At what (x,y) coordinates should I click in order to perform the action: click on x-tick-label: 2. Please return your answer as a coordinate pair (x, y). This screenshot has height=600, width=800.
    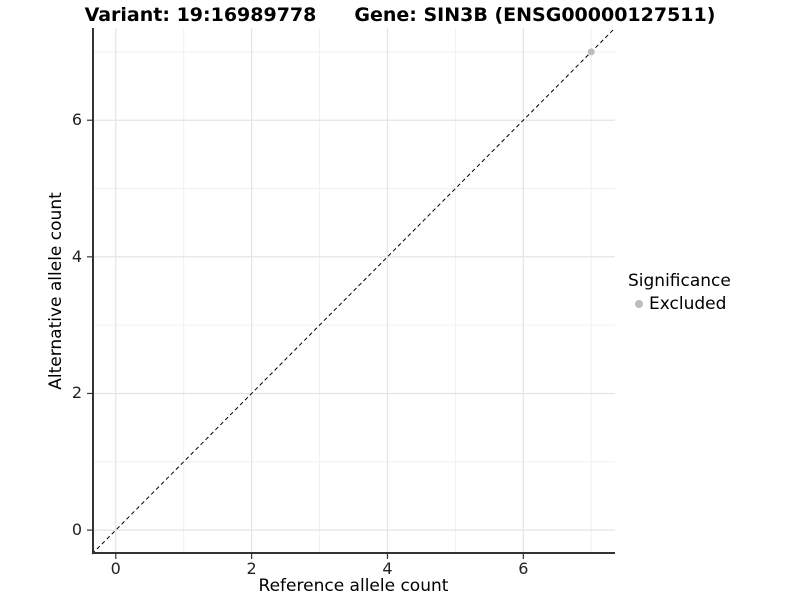
    Looking at the image, I should click on (251, 568).